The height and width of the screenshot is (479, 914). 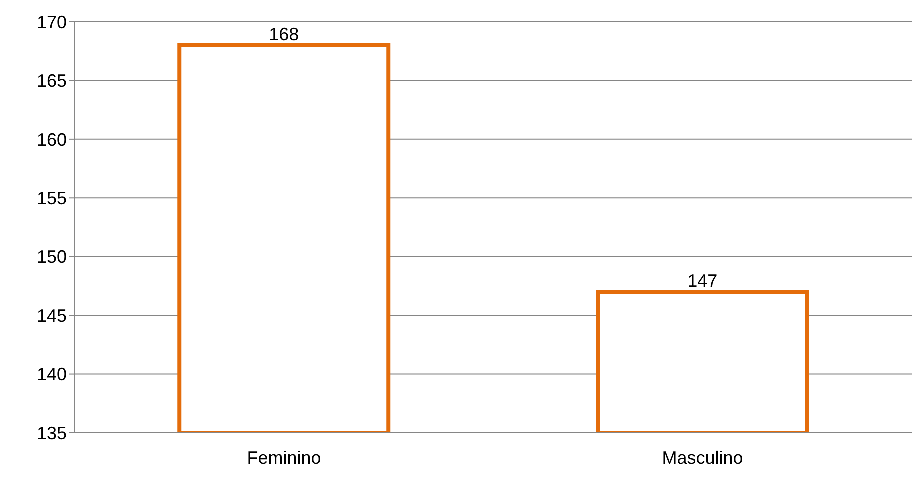 I want to click on y-tick-label: 160, so click(x=51, y=140).